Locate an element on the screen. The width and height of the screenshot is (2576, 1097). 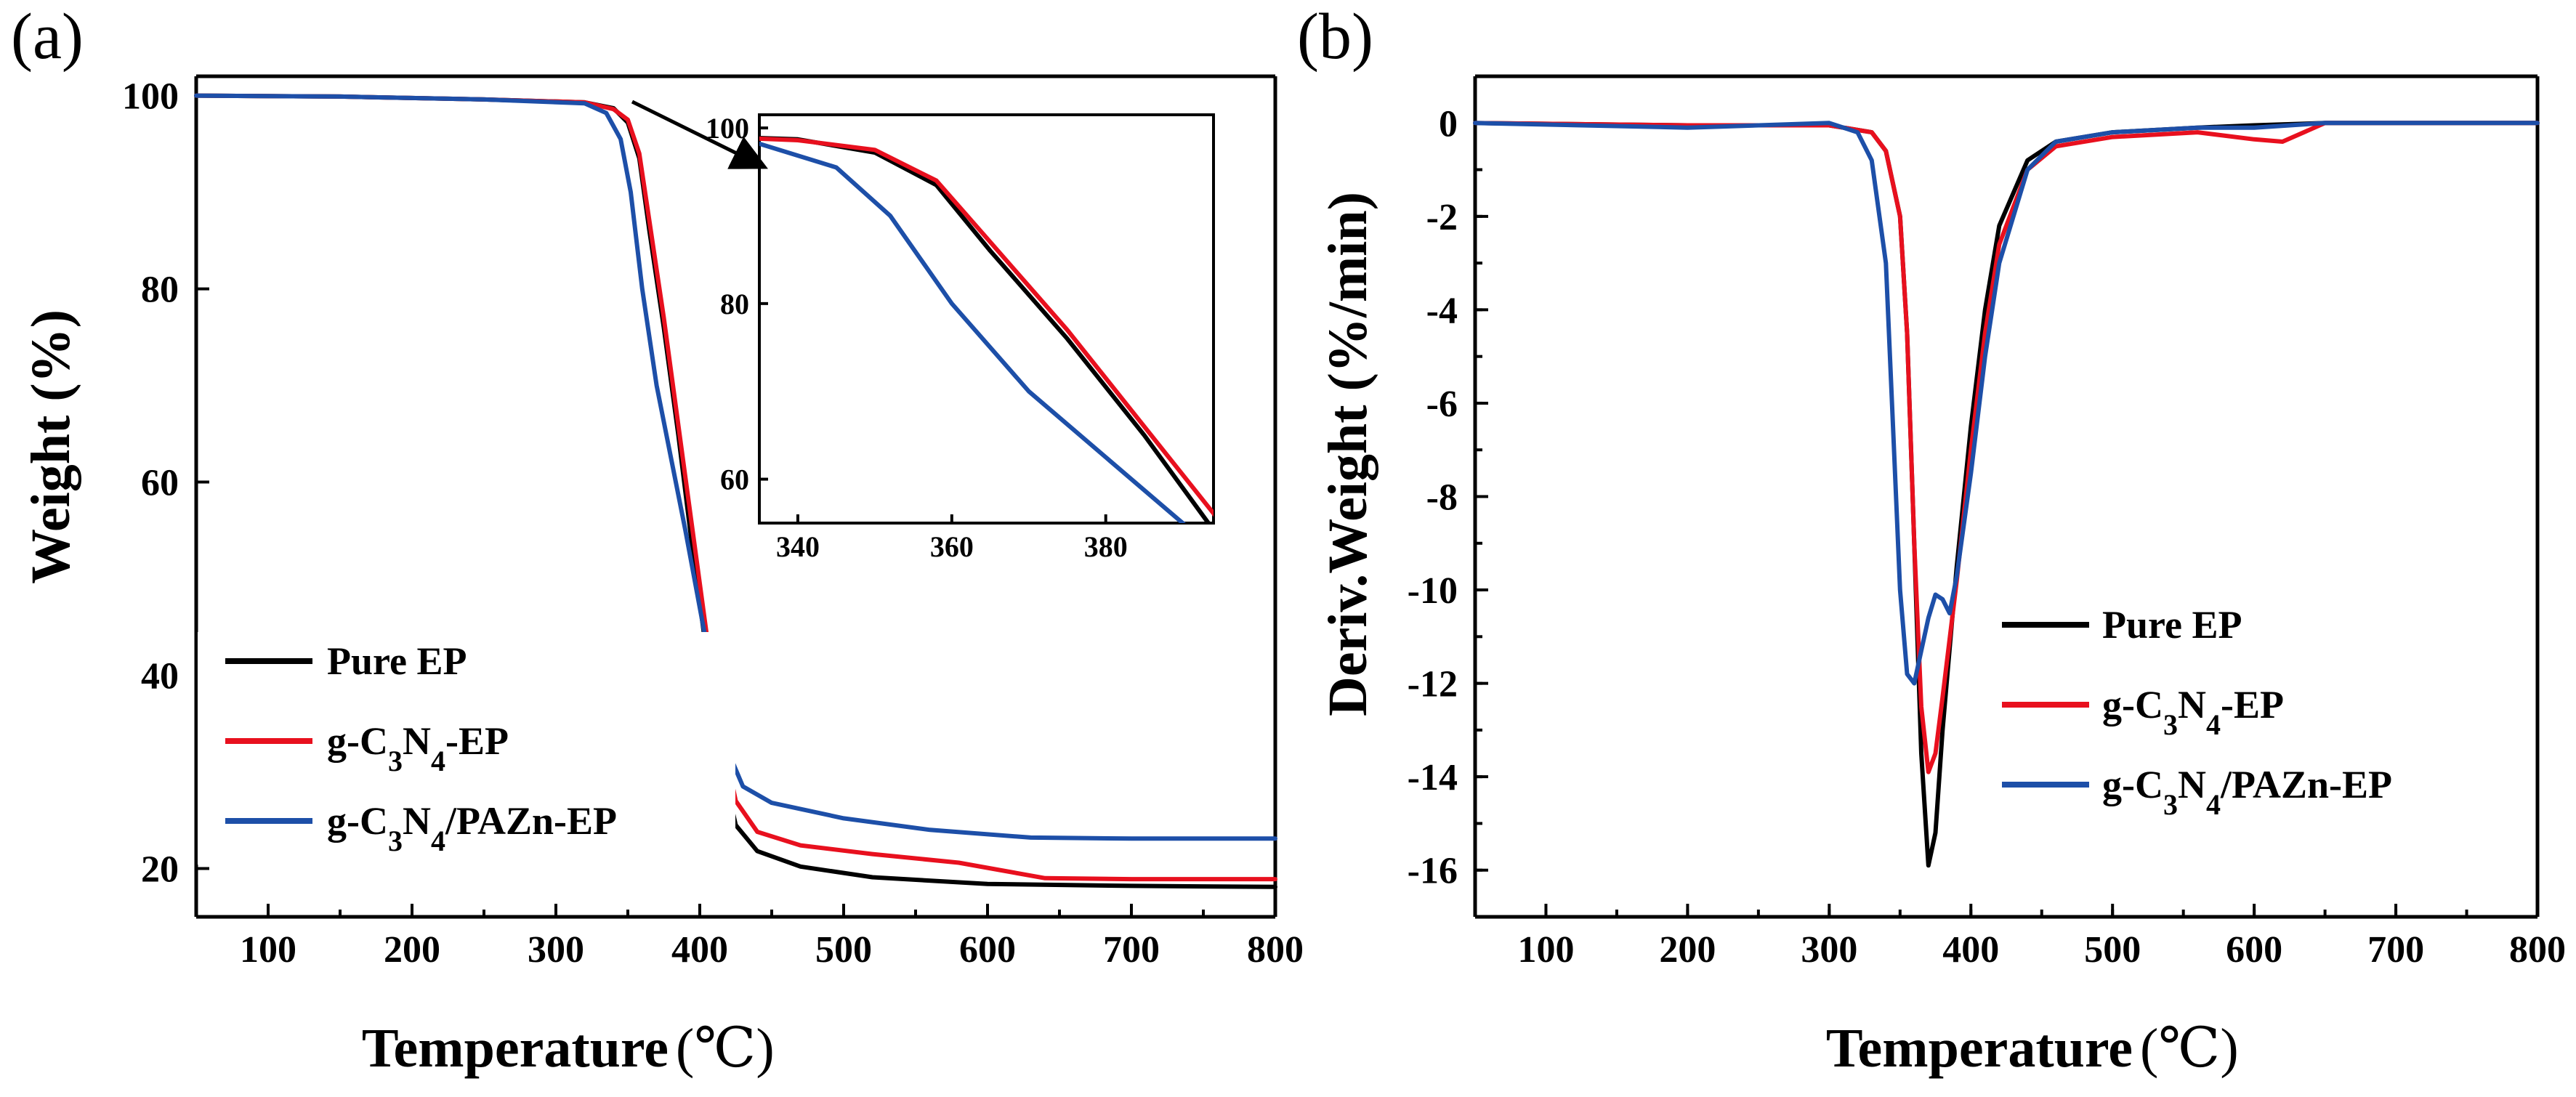
panel-b-x-axis-label: Temperature is located at coordinates (1980, 1048).